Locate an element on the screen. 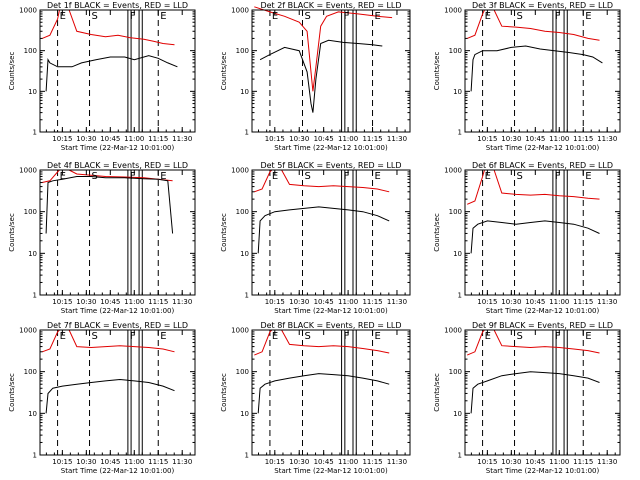 This screenshot has width=640, height=480. chart-title: Det 4f BLACK = Events, RED = LLD is located at coordinates (117, 165).